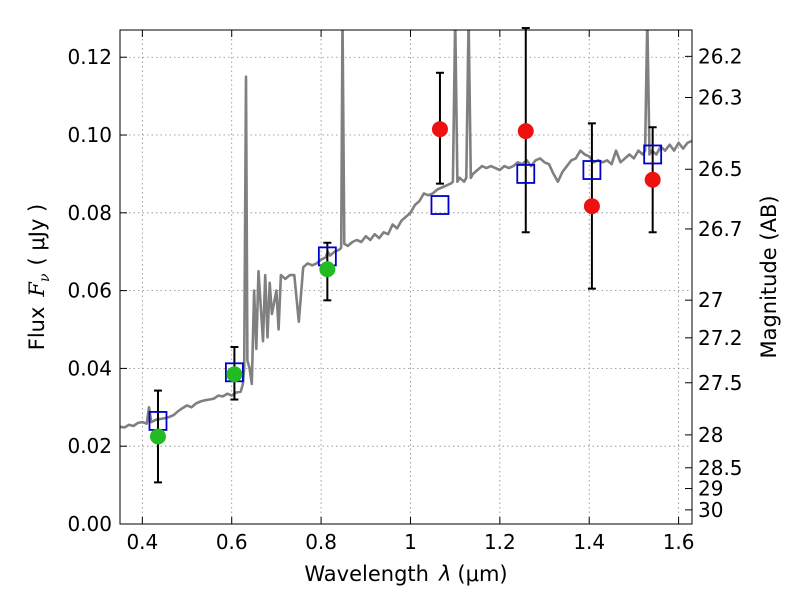 This screenshot has height=600, width=800. What do you see at coordinates (89, 135) in the screenshot?
I see `y-tick-label: 0.10` at bounding box center [89, 135].